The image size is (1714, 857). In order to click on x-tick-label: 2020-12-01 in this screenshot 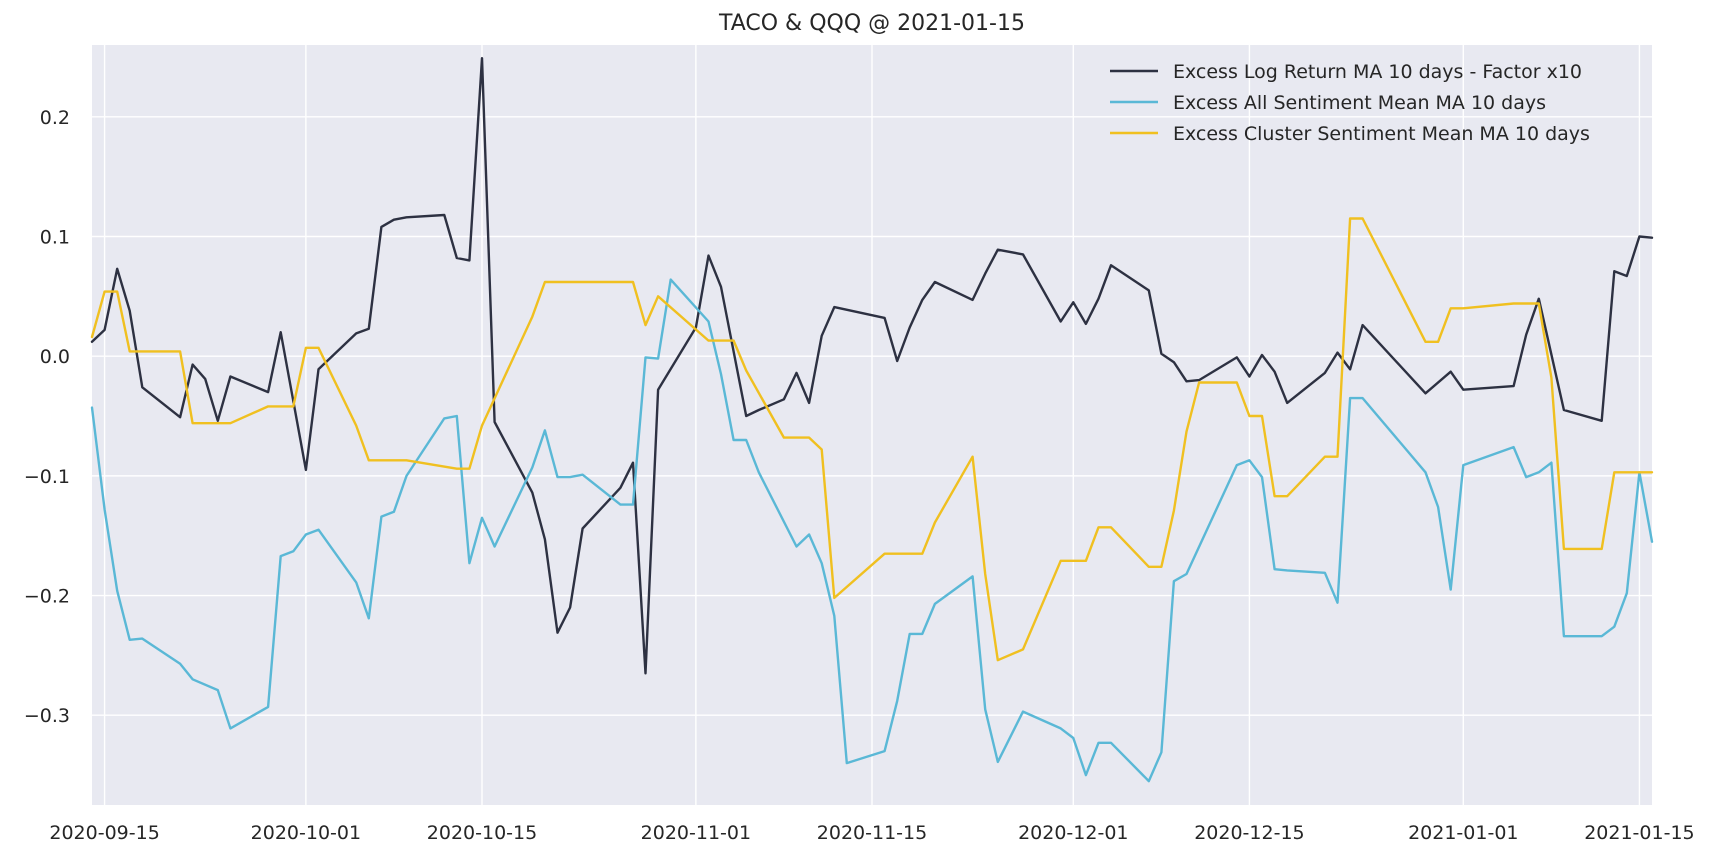, I will do `click(1073, 833)`.